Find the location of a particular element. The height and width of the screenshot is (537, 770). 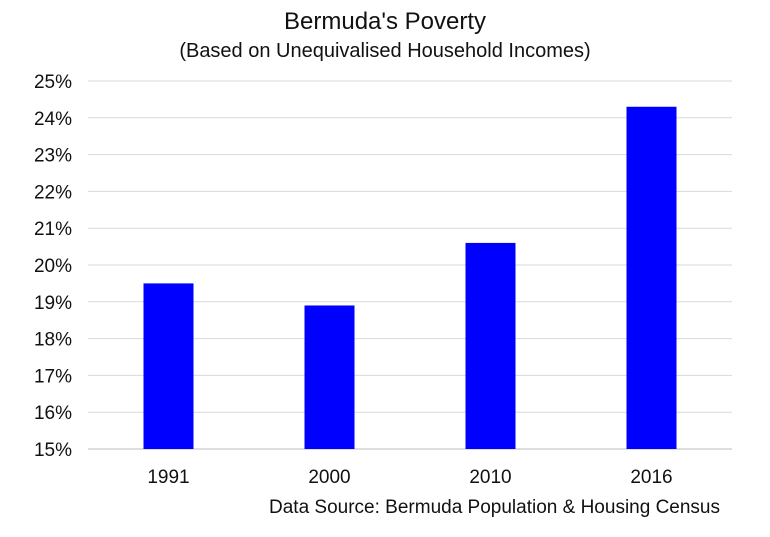

y-tick-label: 21% is located at coordinates (53, 229).